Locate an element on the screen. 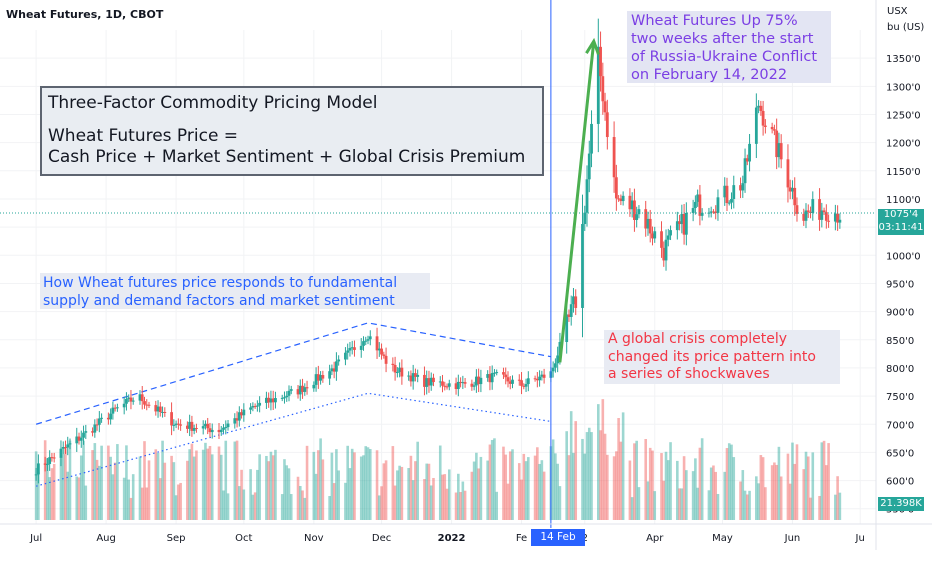  y-tick-label: 1100'0 is located at coordinates (903, 200).